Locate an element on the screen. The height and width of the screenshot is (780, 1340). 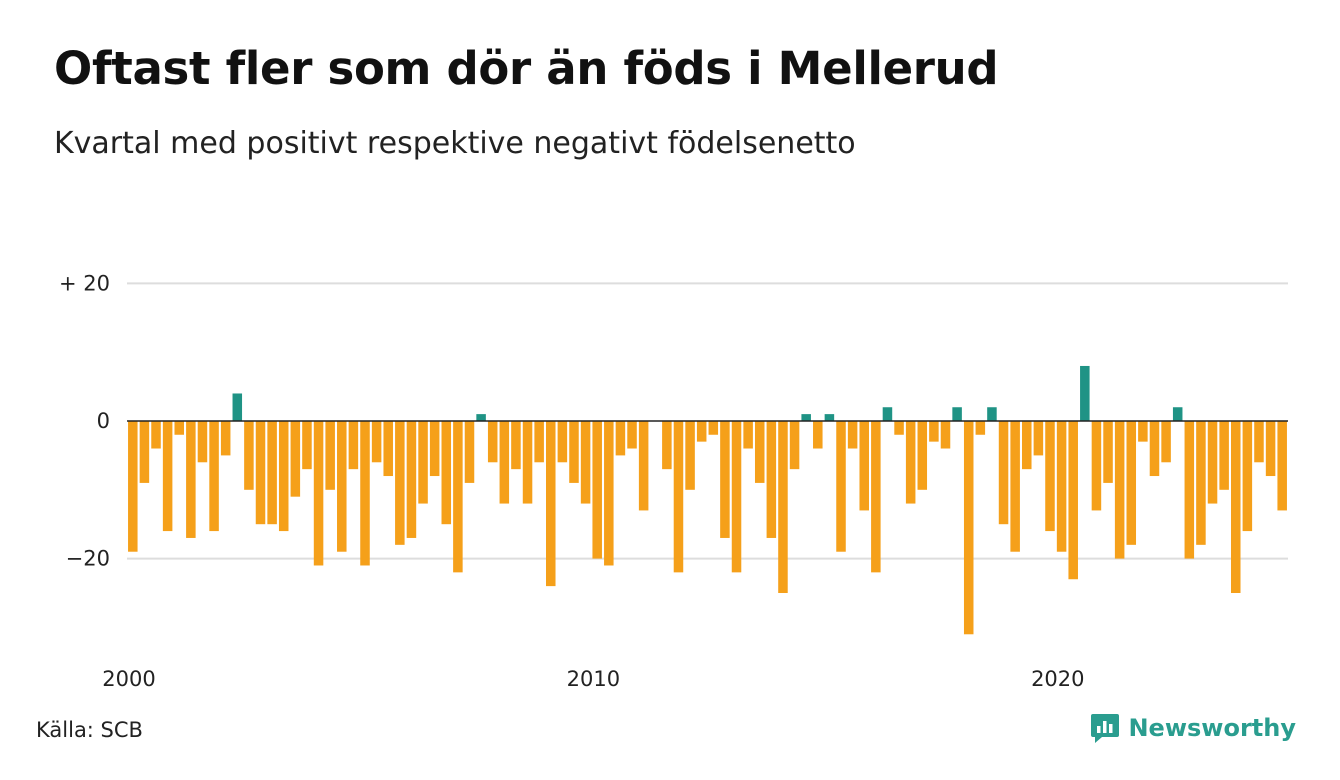
x-tick-label: 2000 is located at coordinates (128, 679).